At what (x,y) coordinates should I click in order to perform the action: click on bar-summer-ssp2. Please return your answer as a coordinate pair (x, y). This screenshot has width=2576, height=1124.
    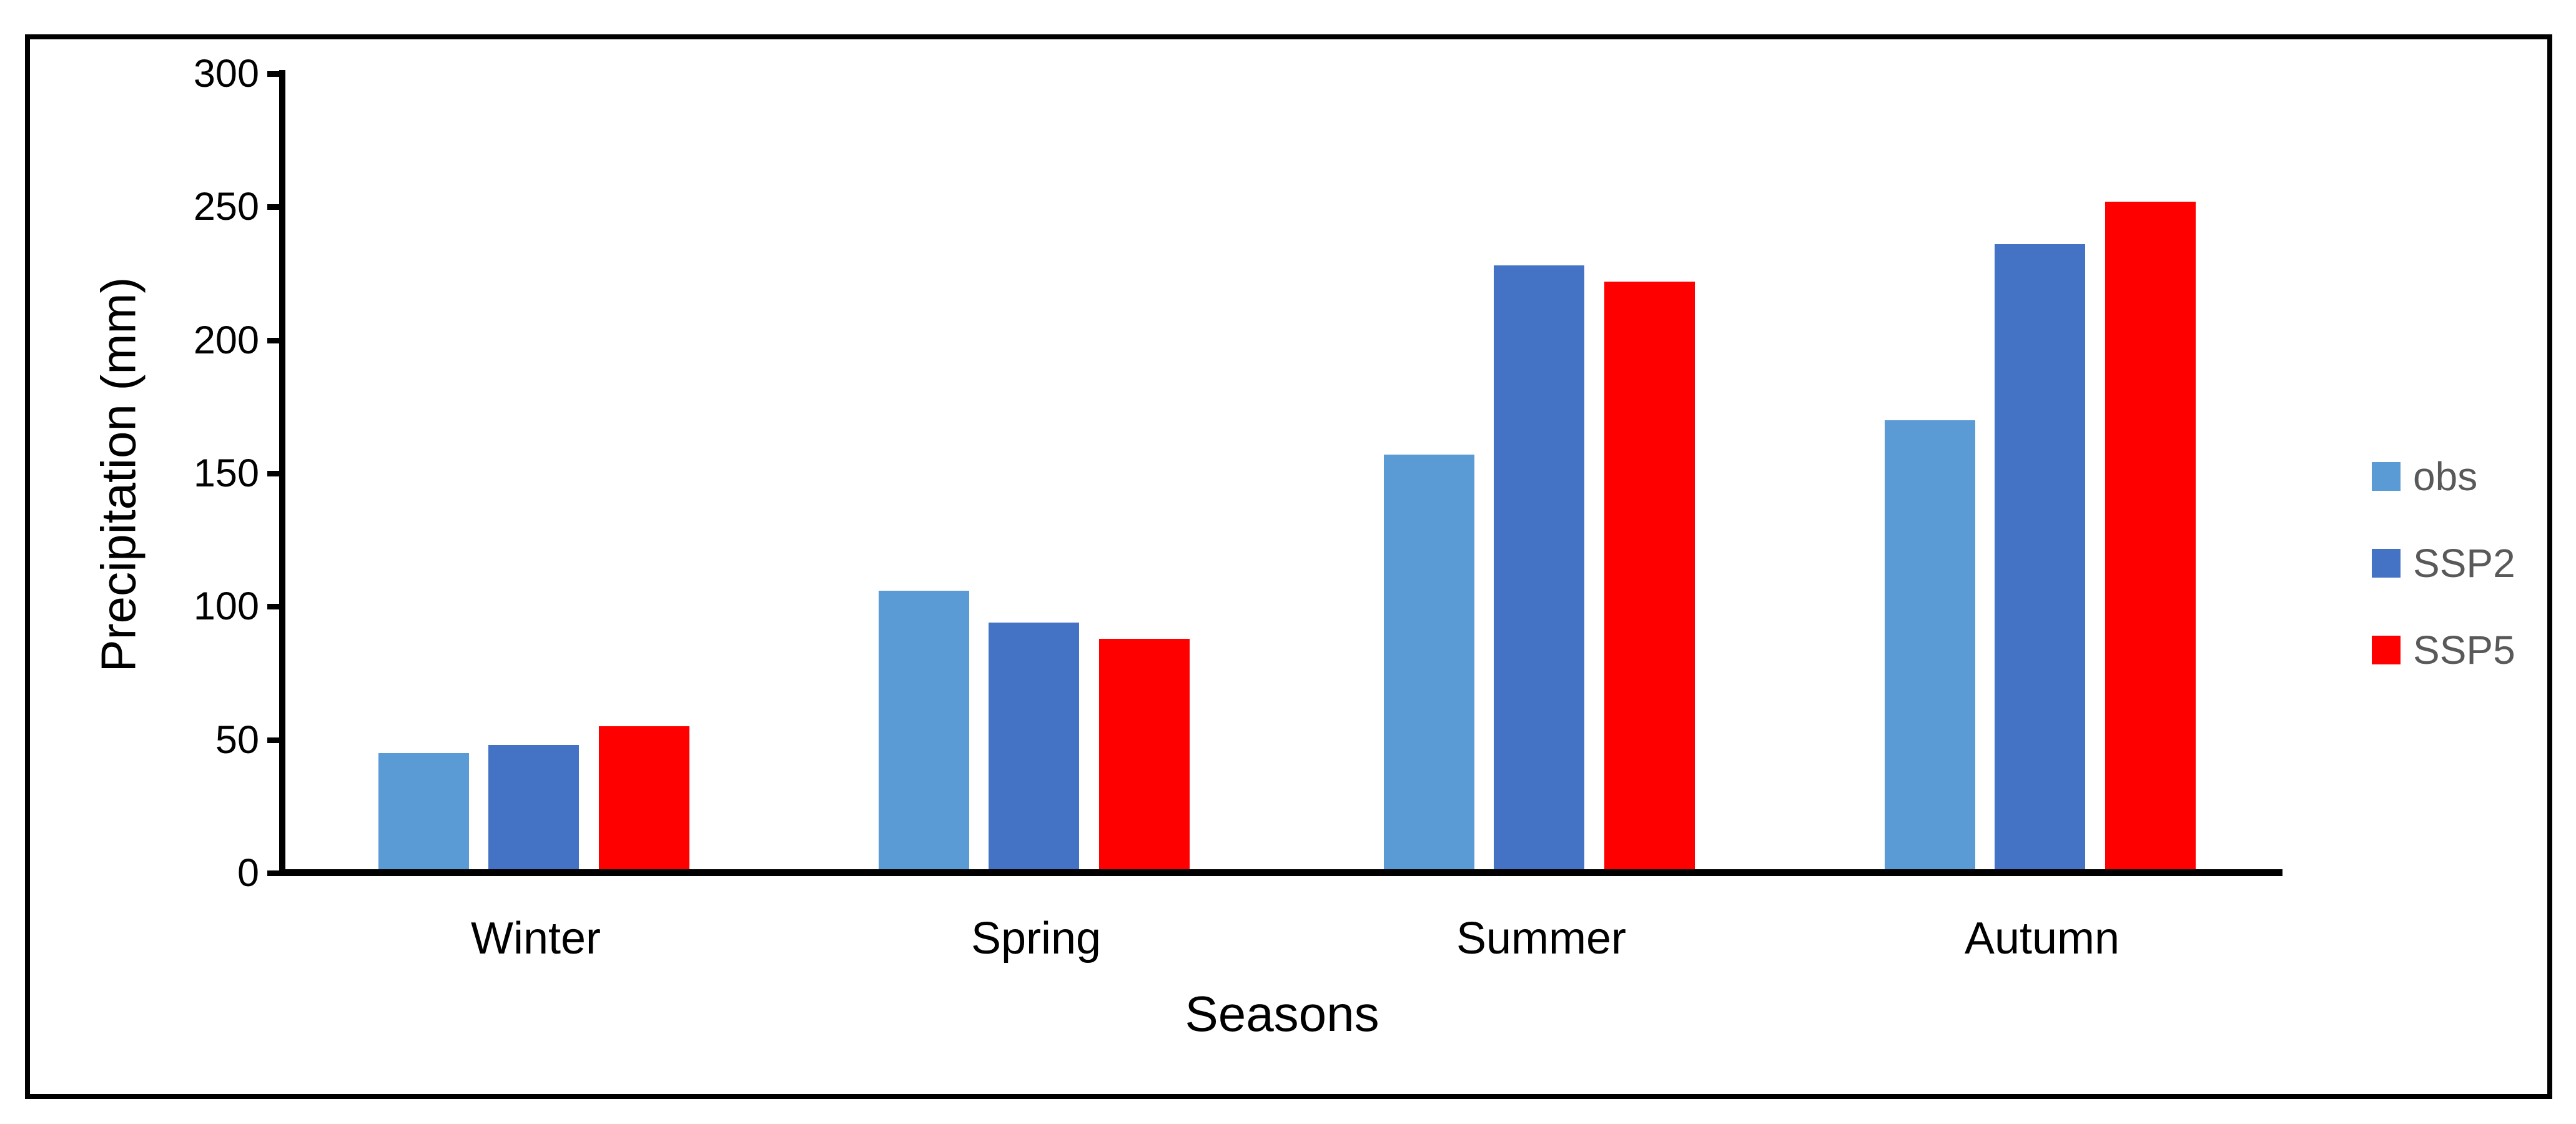
    Looking at the image, I should click on (1539, 569).